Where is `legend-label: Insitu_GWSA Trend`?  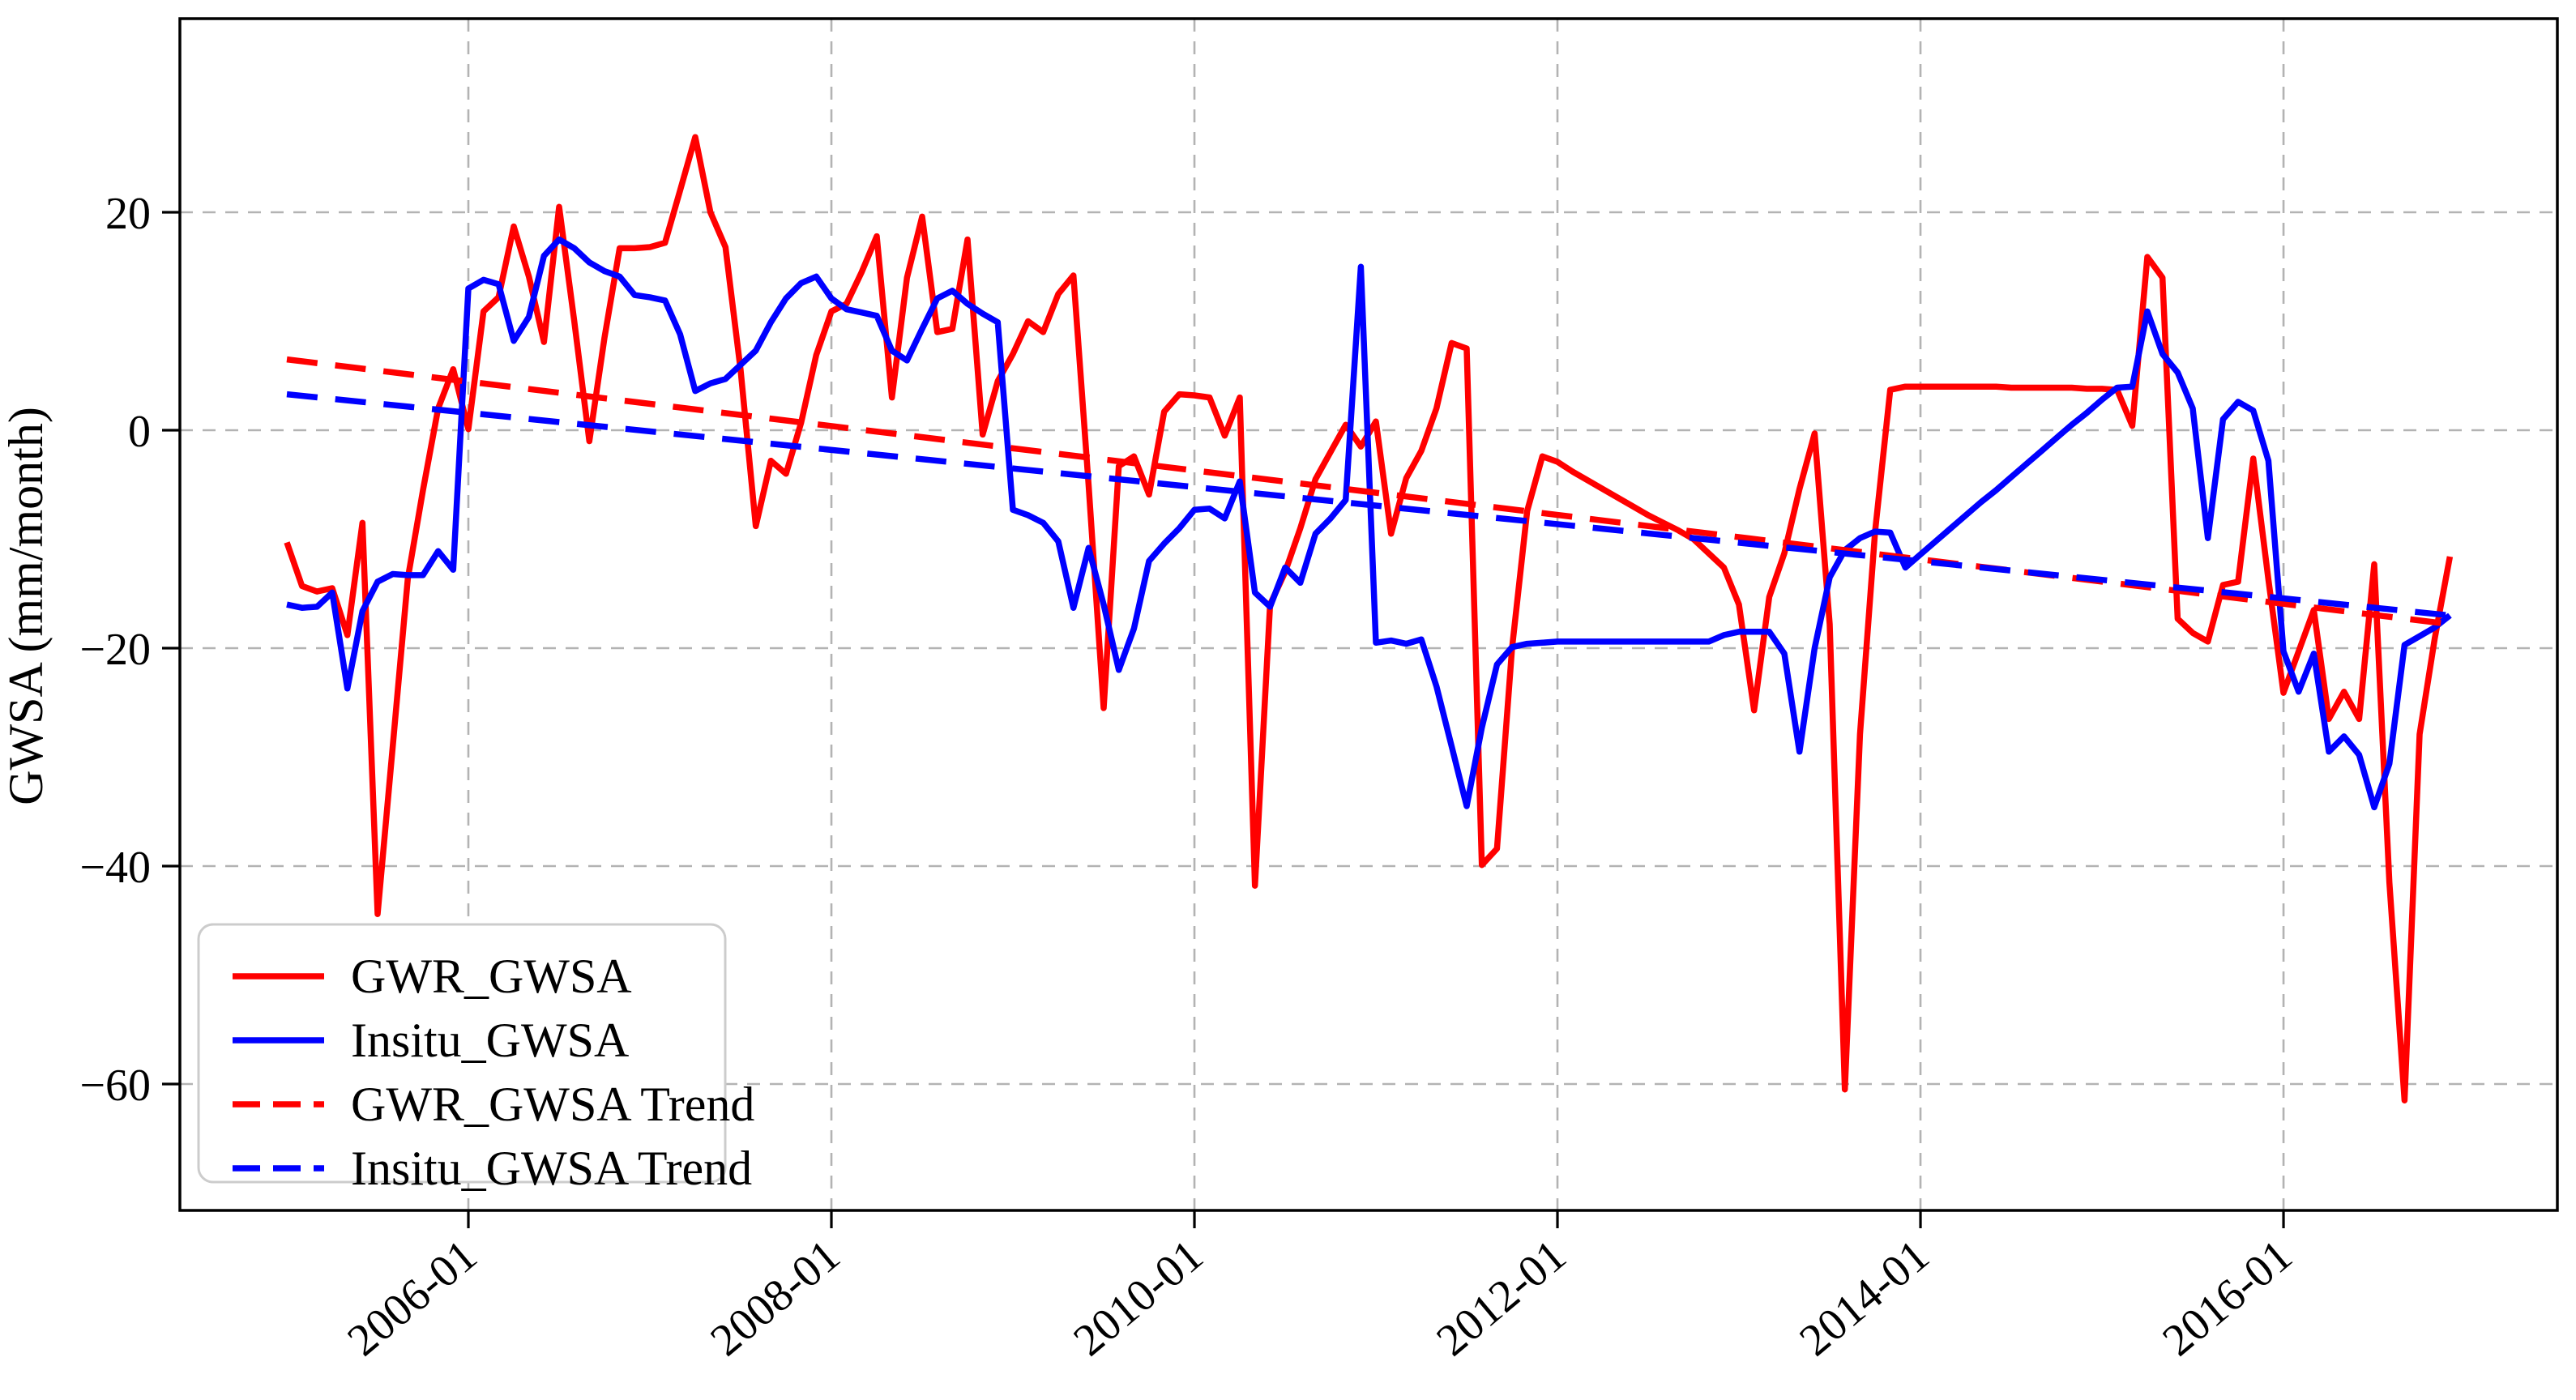 legend-label: Insitu_GWSA Trend is located at coordinates (551, 1168).